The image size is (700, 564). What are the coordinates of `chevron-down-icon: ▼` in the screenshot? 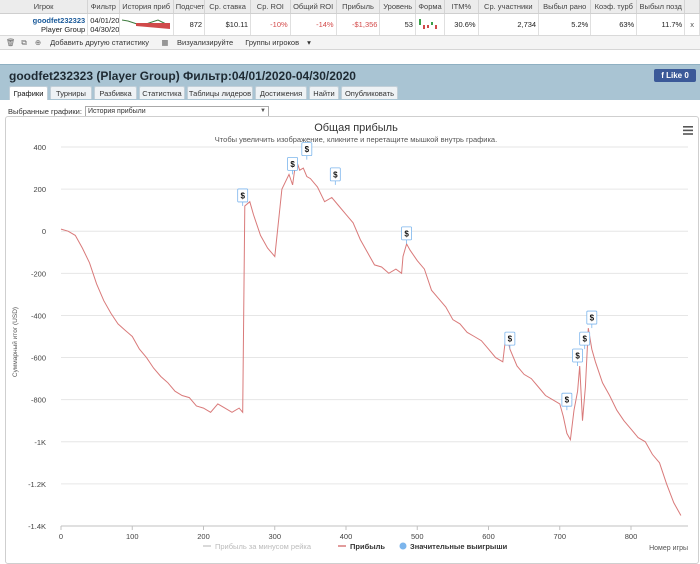 It's located at (263, 111).